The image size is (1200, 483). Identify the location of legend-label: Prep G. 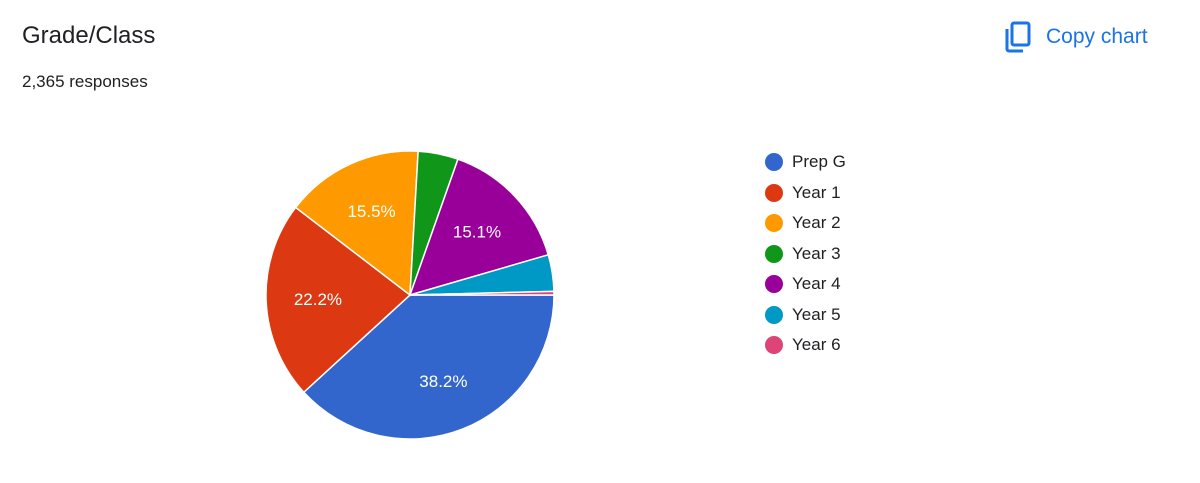
(819, 162).